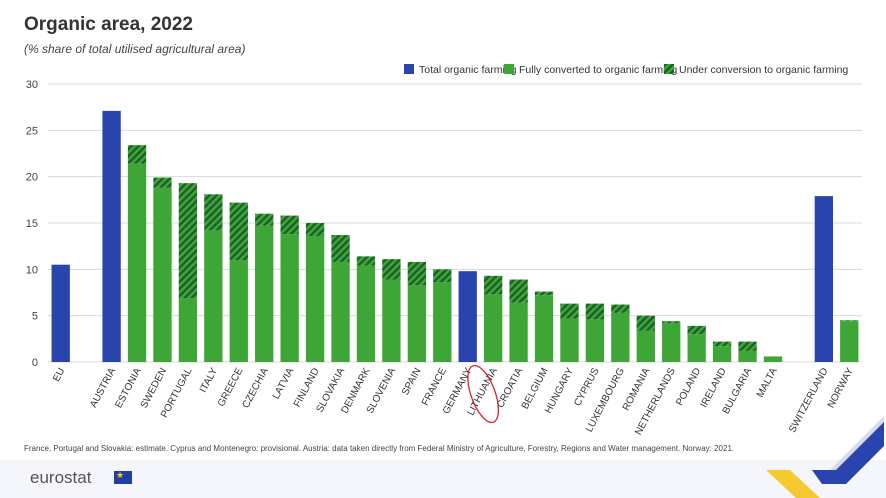  I want to click on y-tick-label: 5, so click(35, 317).